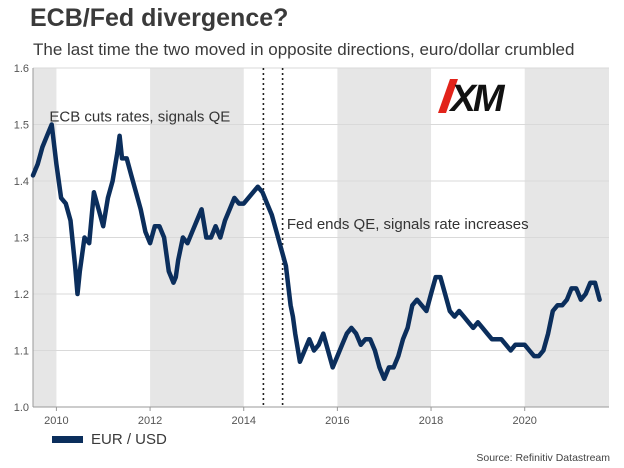  What do you see at coordinates (21, 69) in the screenshot?
I see `y-tick-label: 1.6` at bounding box center [21, 69].